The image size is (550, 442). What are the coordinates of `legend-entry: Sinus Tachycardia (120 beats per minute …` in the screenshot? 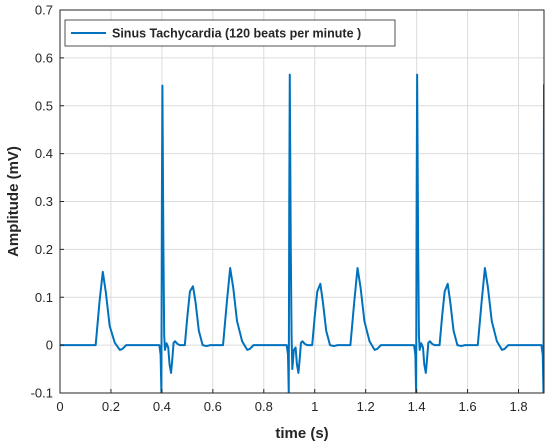 It's located at (236, 34).